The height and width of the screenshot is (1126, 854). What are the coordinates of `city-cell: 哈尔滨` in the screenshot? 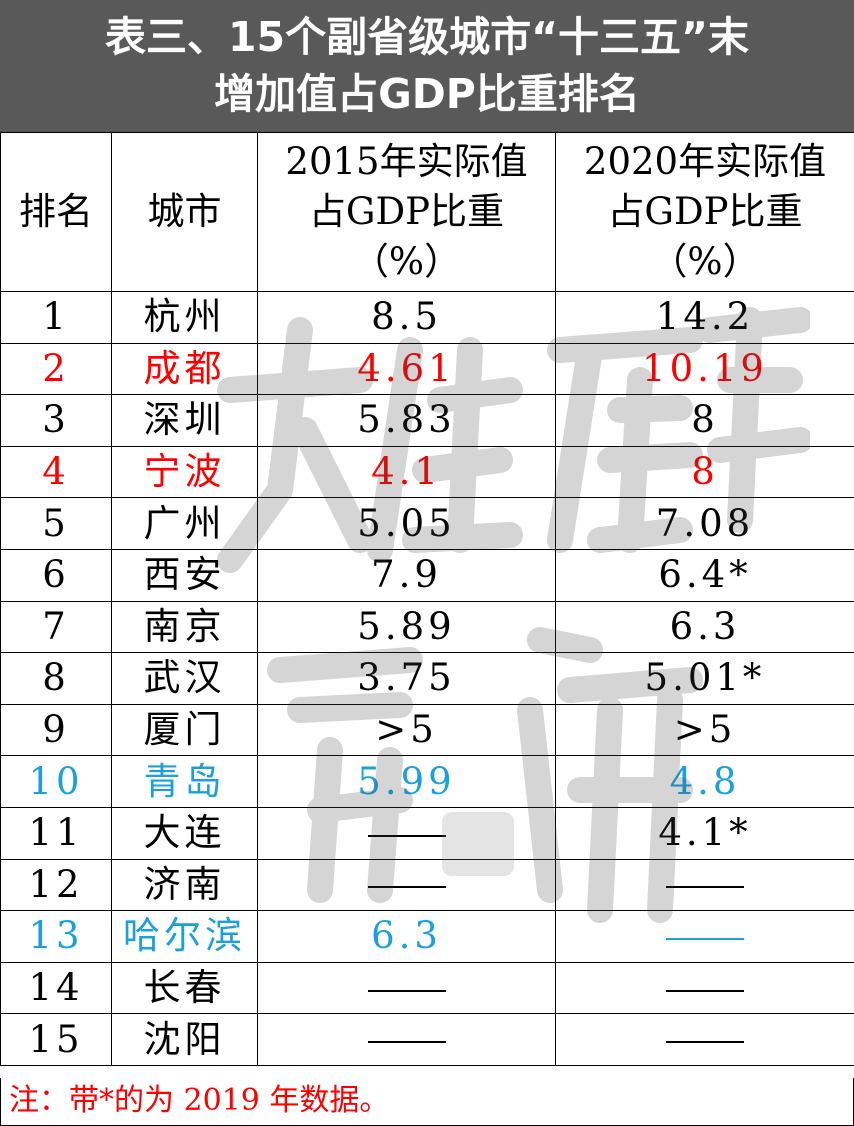 It's located at (184, 936).